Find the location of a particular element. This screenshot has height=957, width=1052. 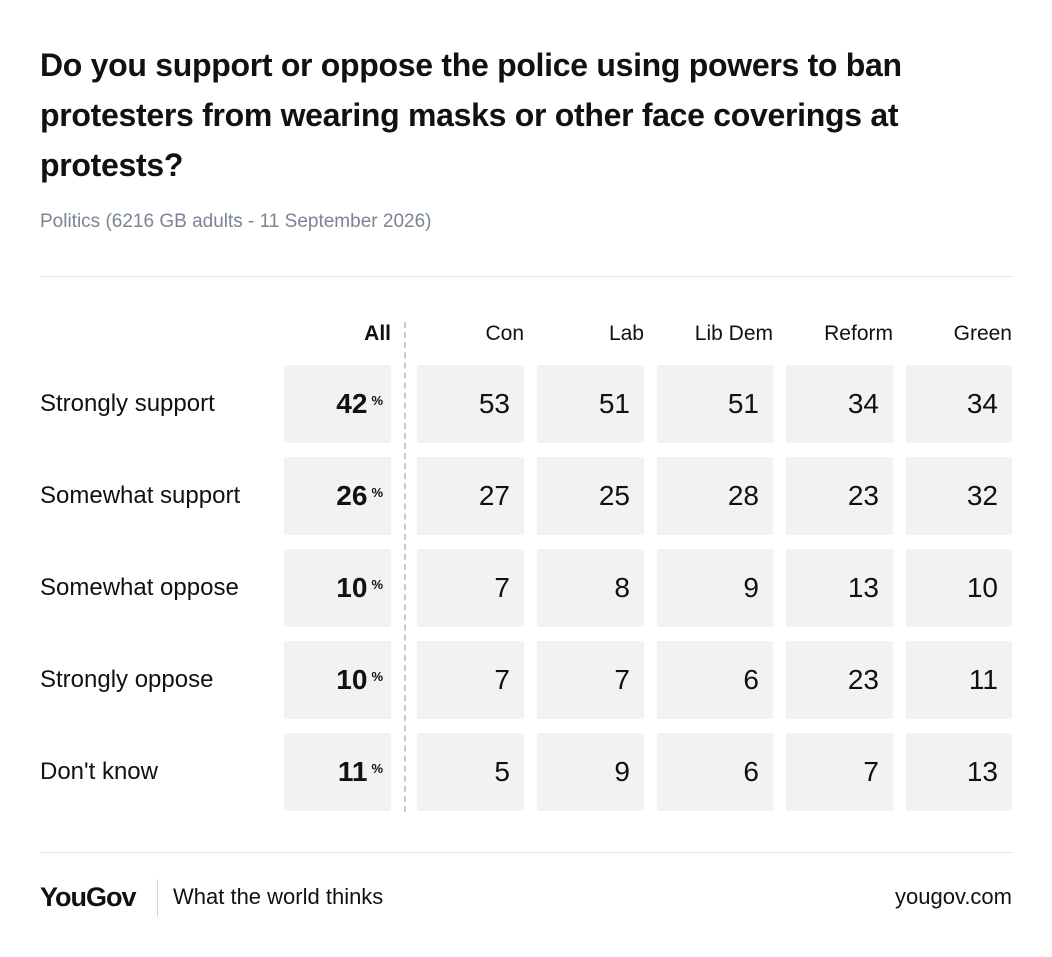

cell-somewhat-support-green: 32 is located at coordinates (959, 496).